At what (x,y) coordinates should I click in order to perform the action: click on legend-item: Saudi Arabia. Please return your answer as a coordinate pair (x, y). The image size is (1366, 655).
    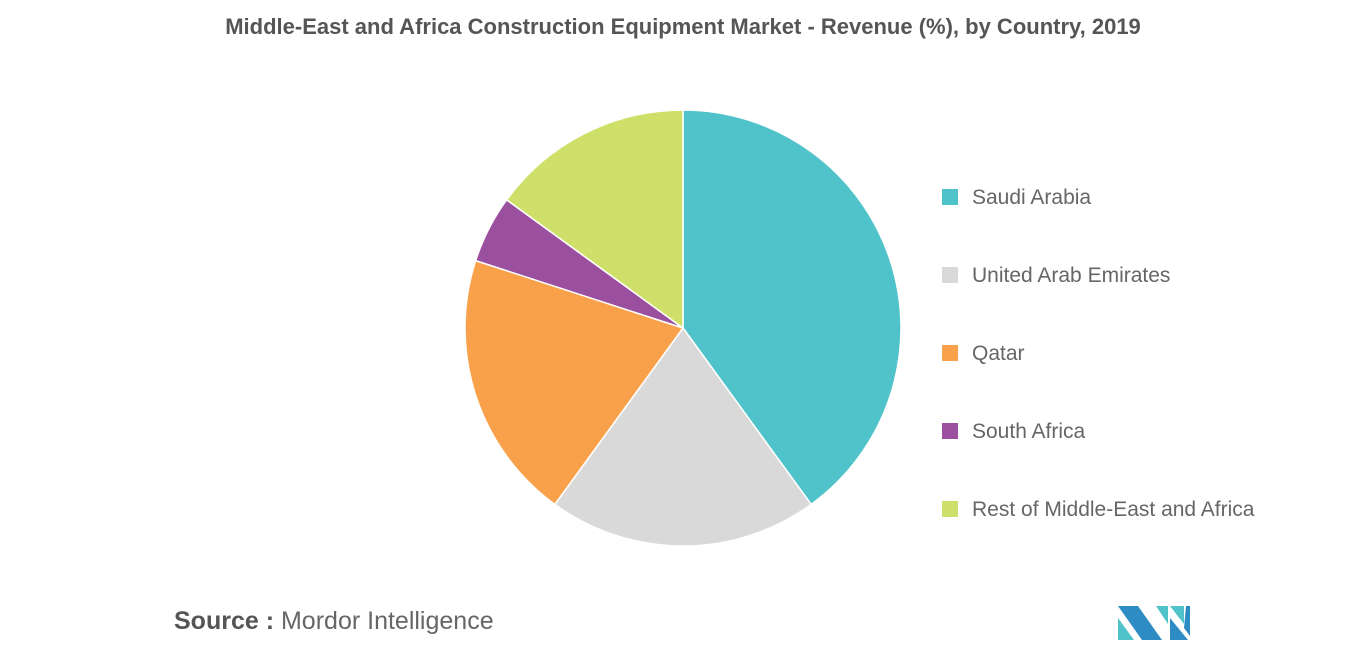
    Looking at the image, I should click on (1098, 197).